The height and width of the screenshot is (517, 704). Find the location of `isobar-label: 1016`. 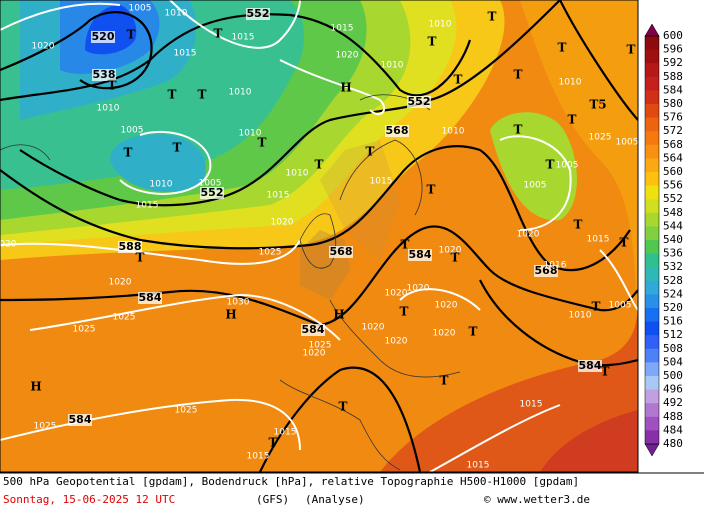

isobar-label: 1016 is located at coordinates (555, 266).